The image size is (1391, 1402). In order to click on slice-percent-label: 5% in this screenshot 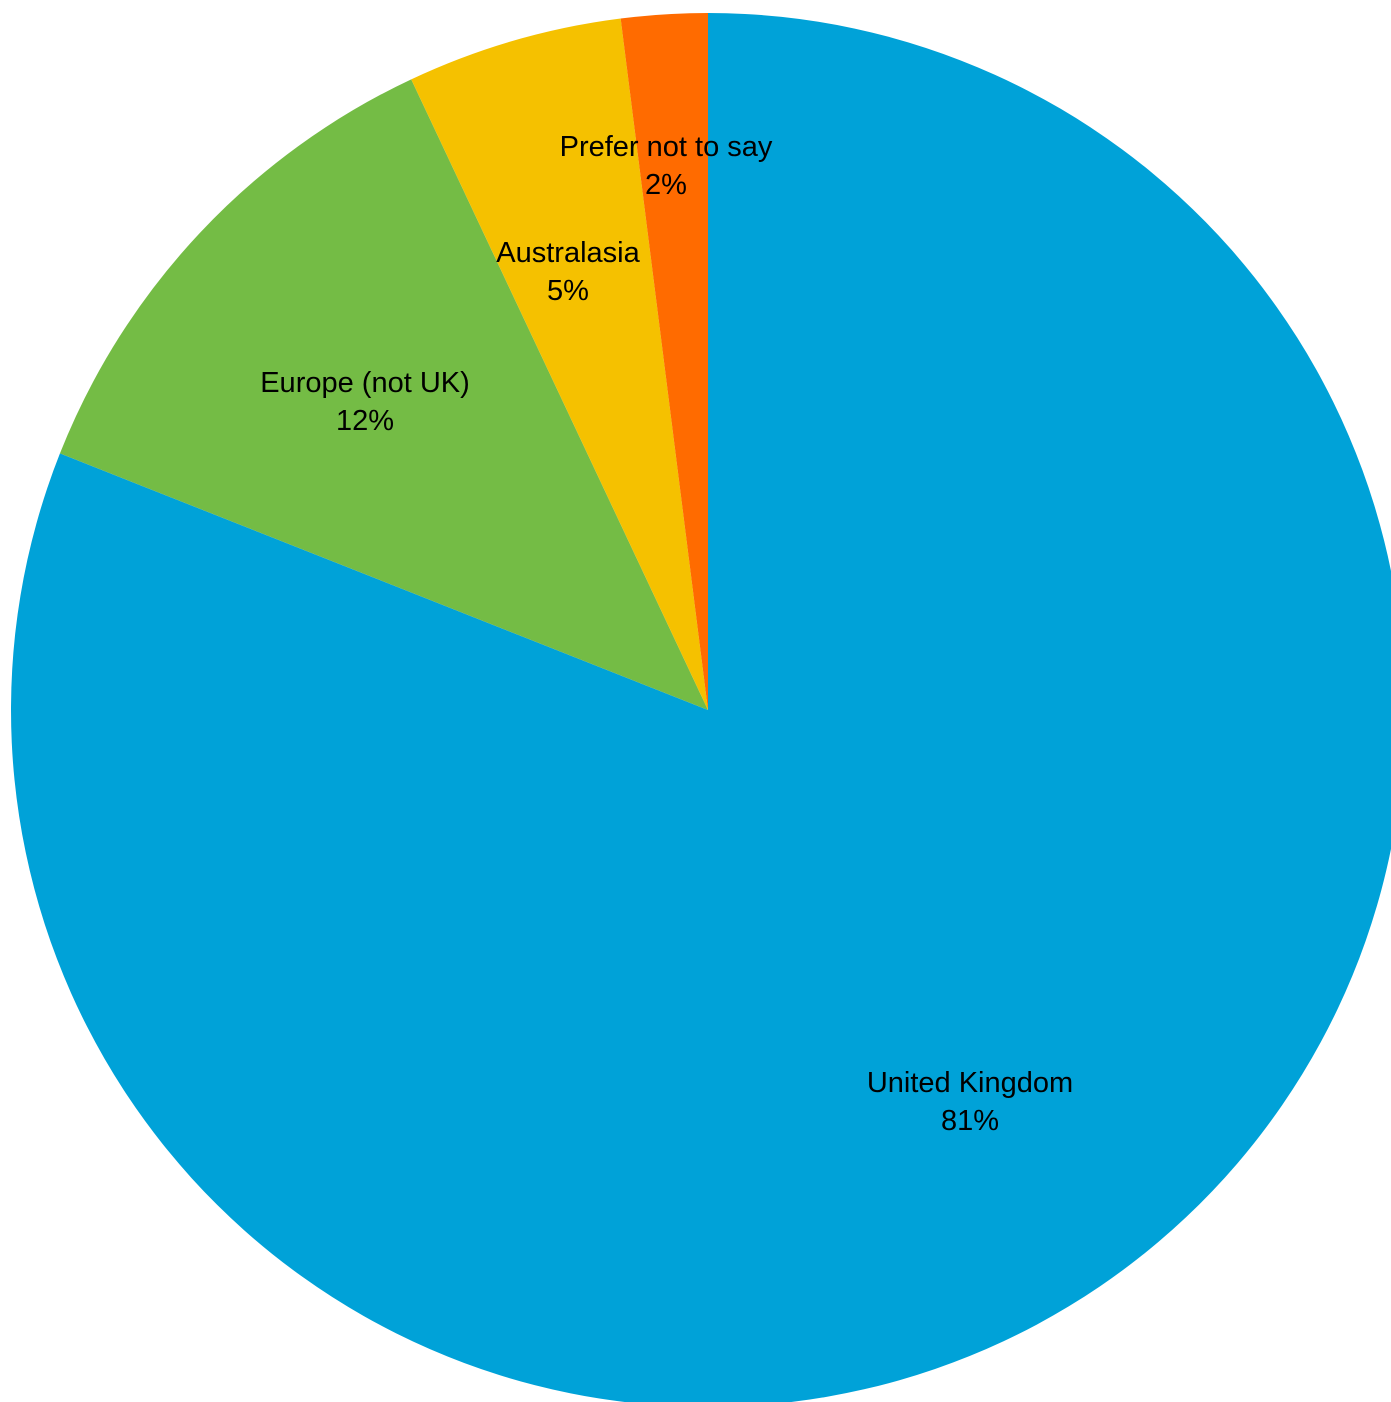, I will do `click(568, 291)`.